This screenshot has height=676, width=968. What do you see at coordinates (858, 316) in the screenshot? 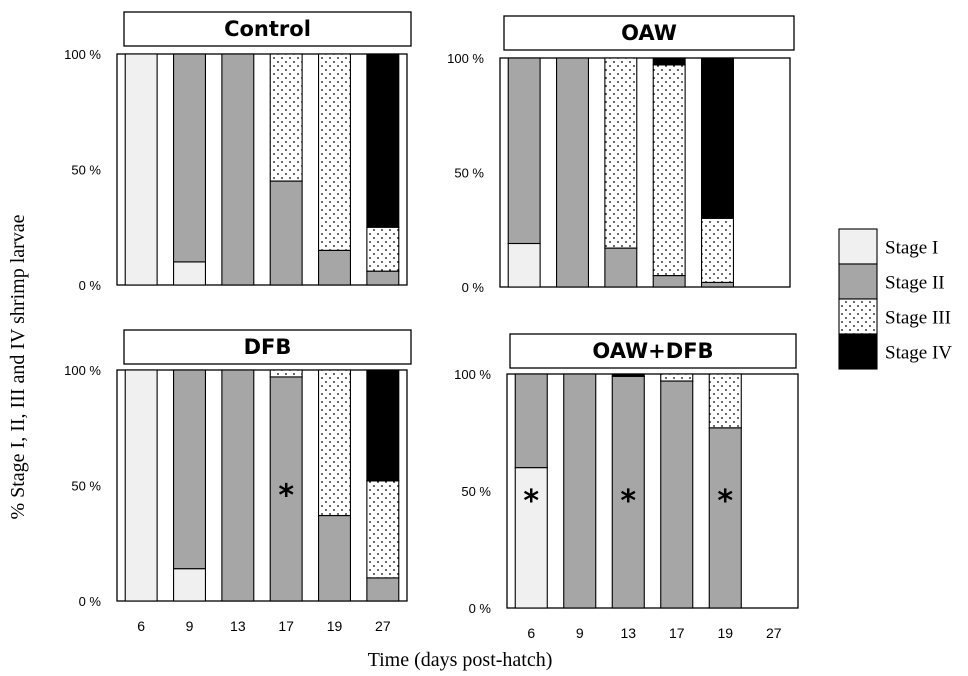
I see `legend-swatch-s3` at bounding box center [858, 316].